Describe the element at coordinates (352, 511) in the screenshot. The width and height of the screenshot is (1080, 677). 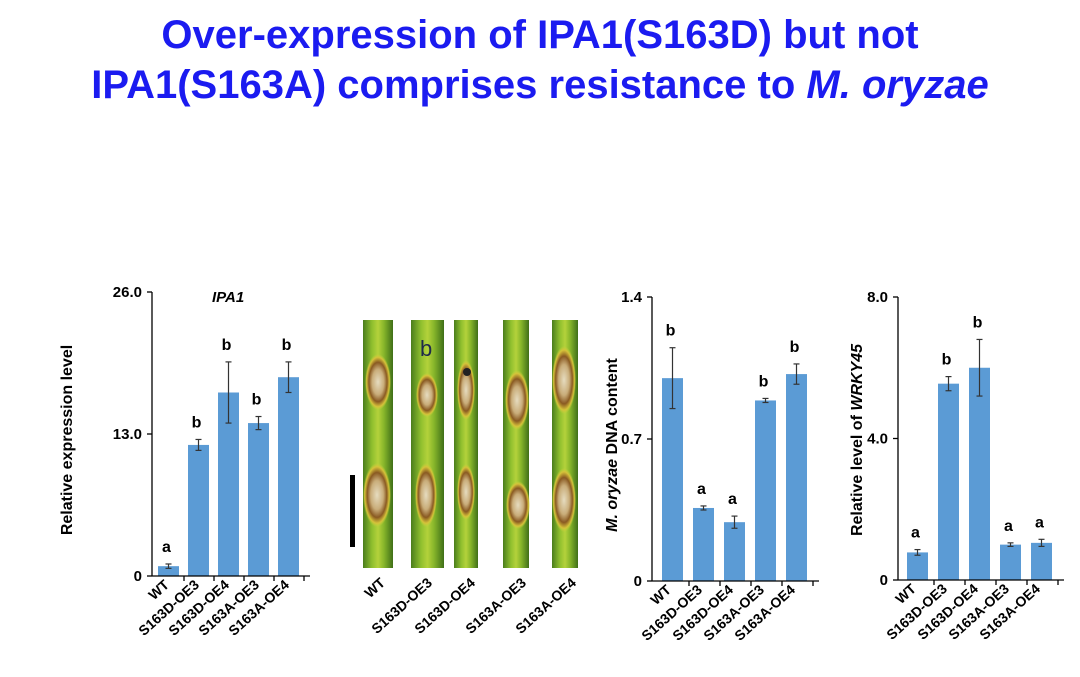
I see `scale-bar` at that location.